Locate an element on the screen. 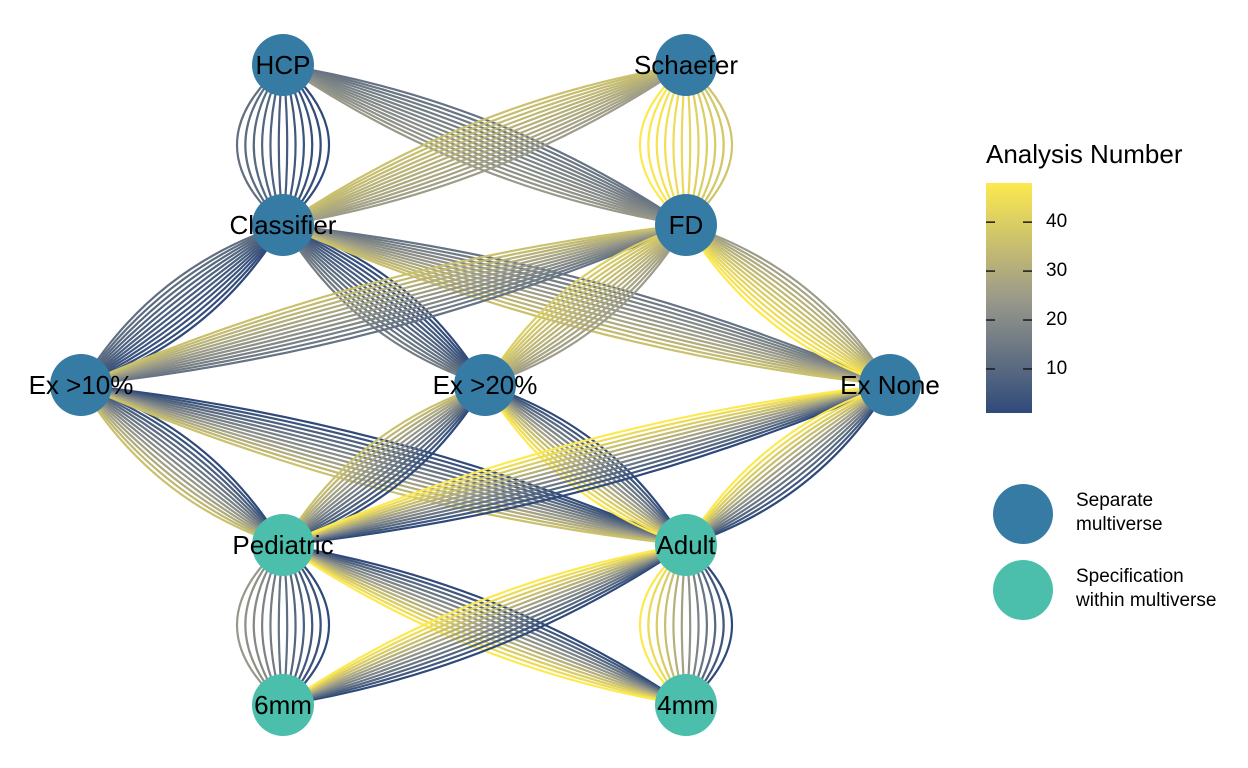 The width and height of the screenshot is (1248, 768). node-label-fd: FD is located at coordinates (686, 225).